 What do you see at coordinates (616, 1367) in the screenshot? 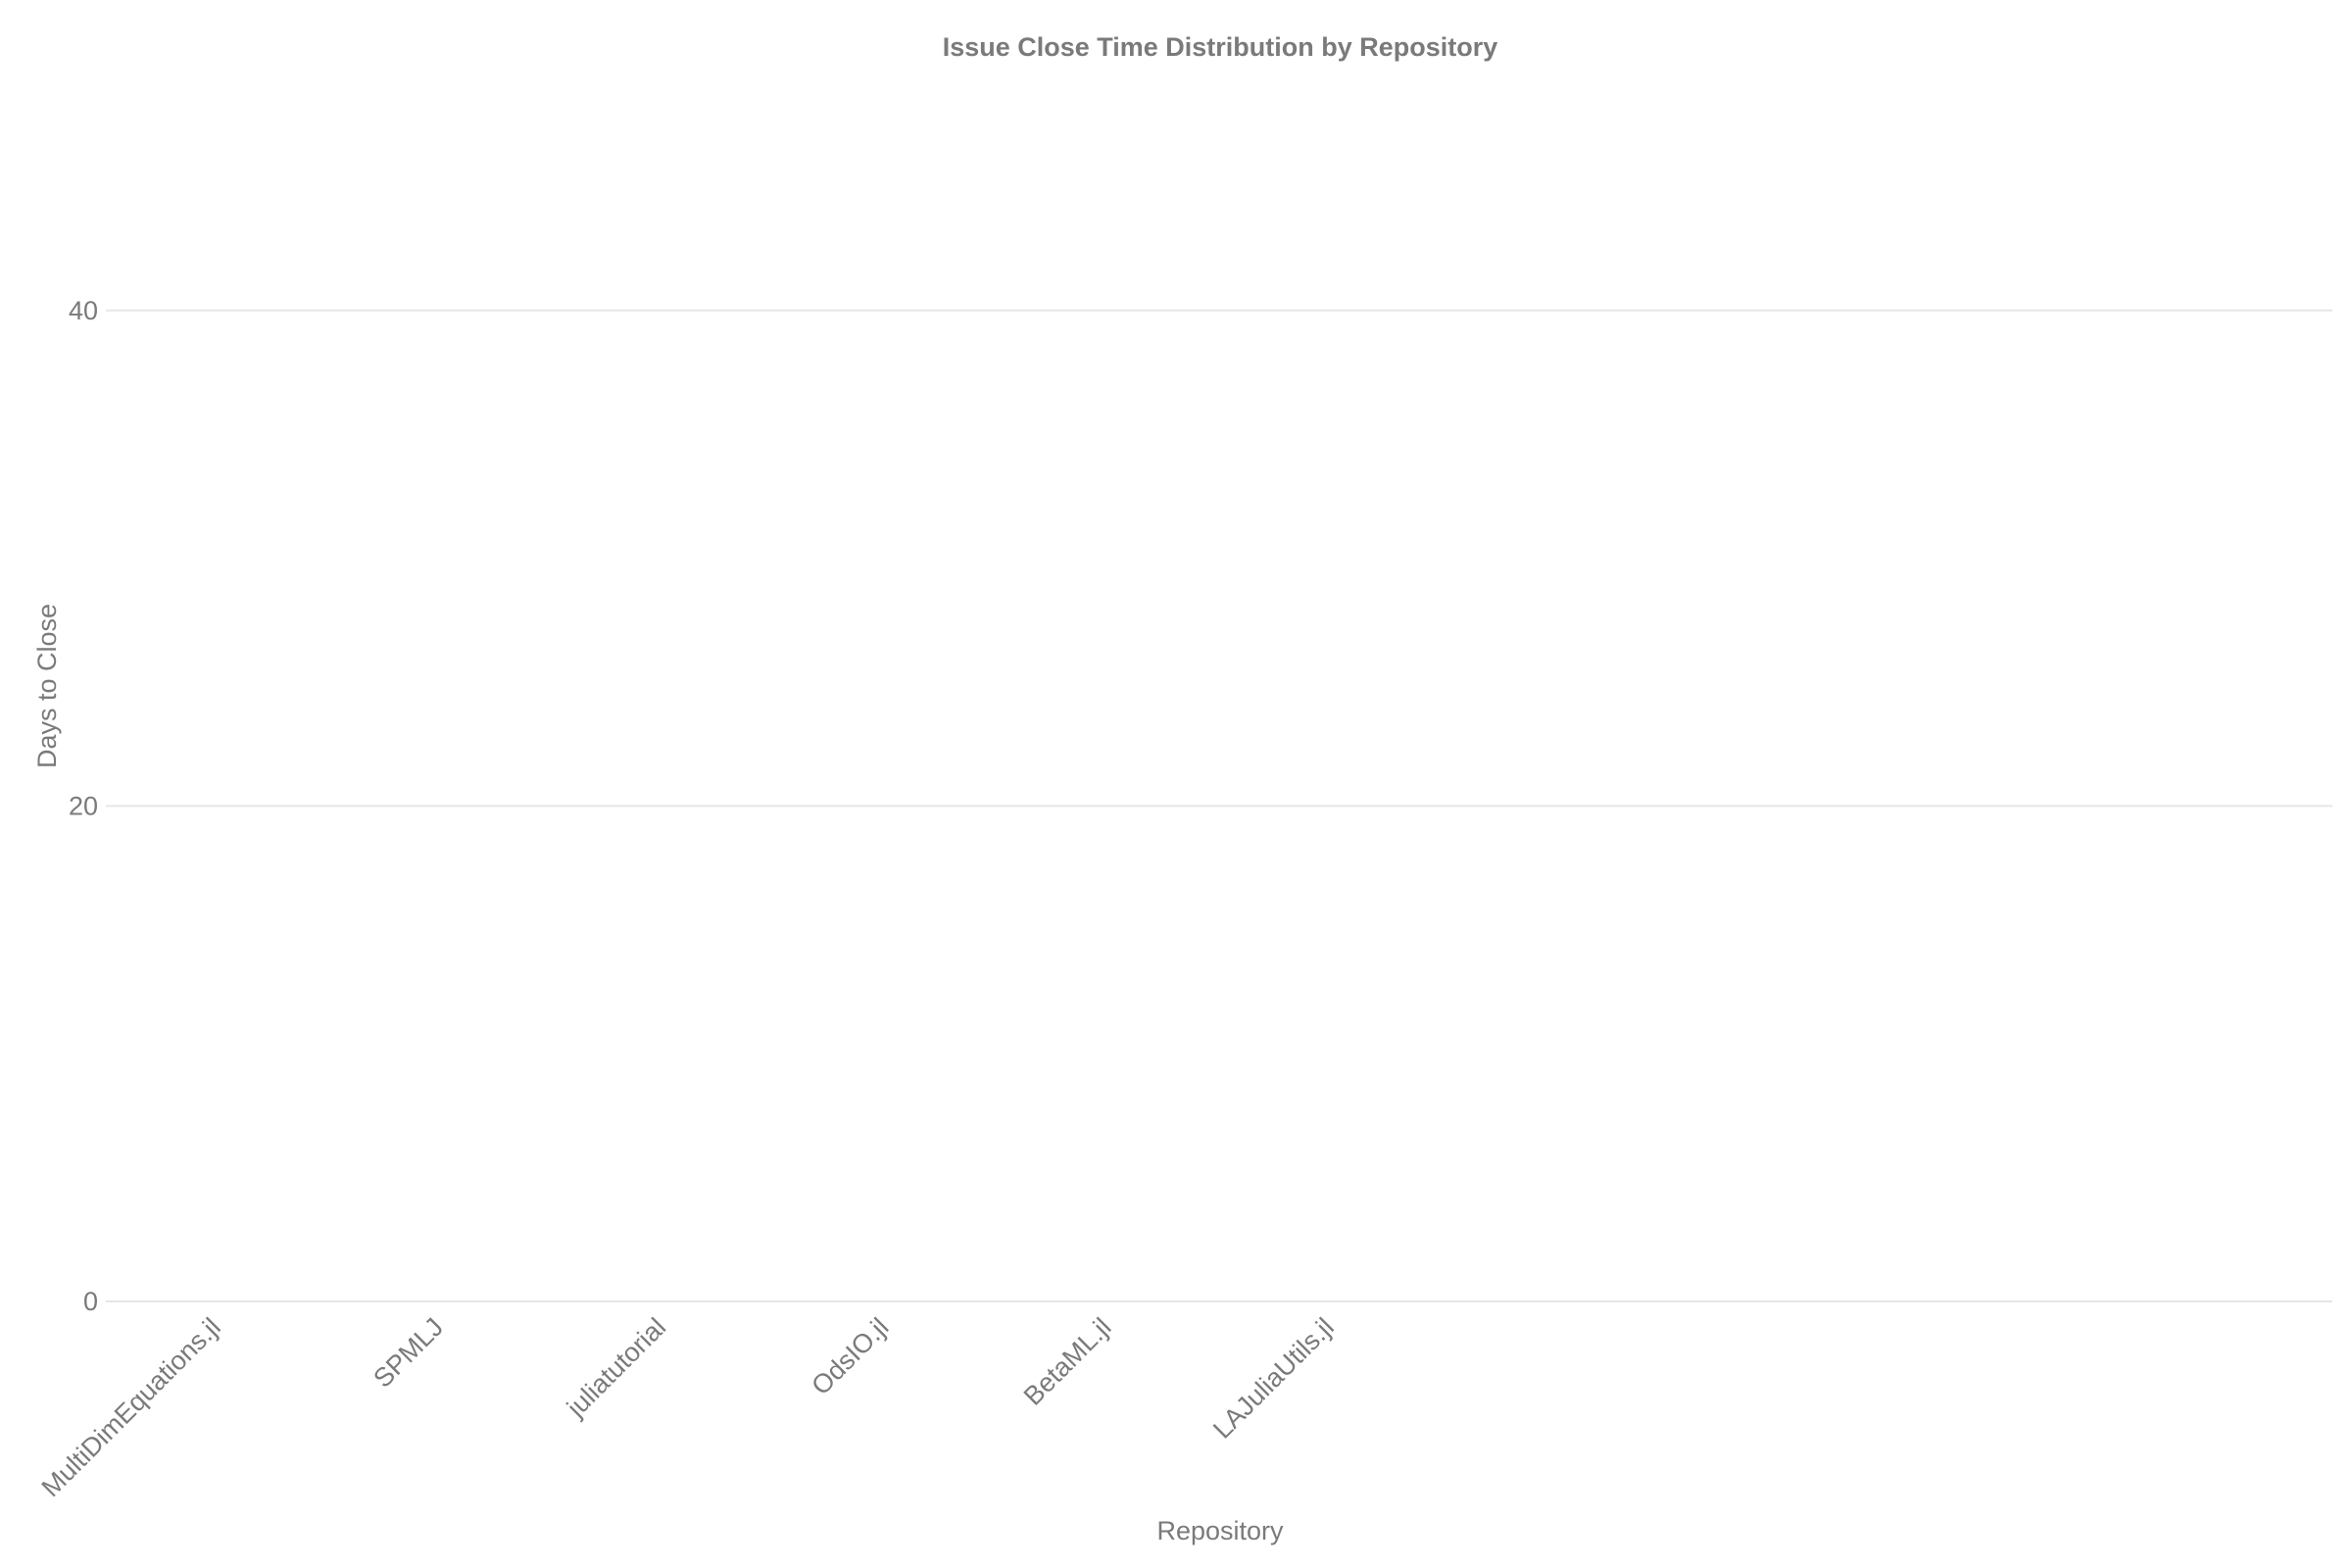
I see `x-tick-label: juliatutorial` at bounding box center [616, 1367].